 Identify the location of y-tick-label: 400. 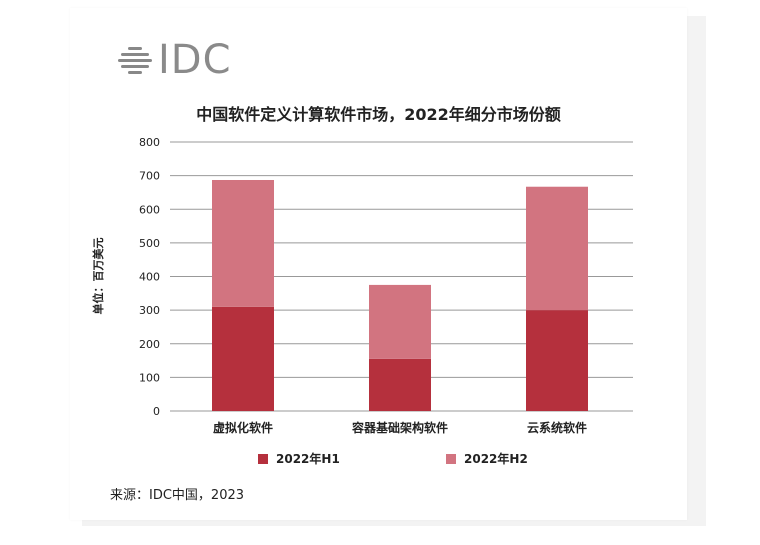
(149, 277).